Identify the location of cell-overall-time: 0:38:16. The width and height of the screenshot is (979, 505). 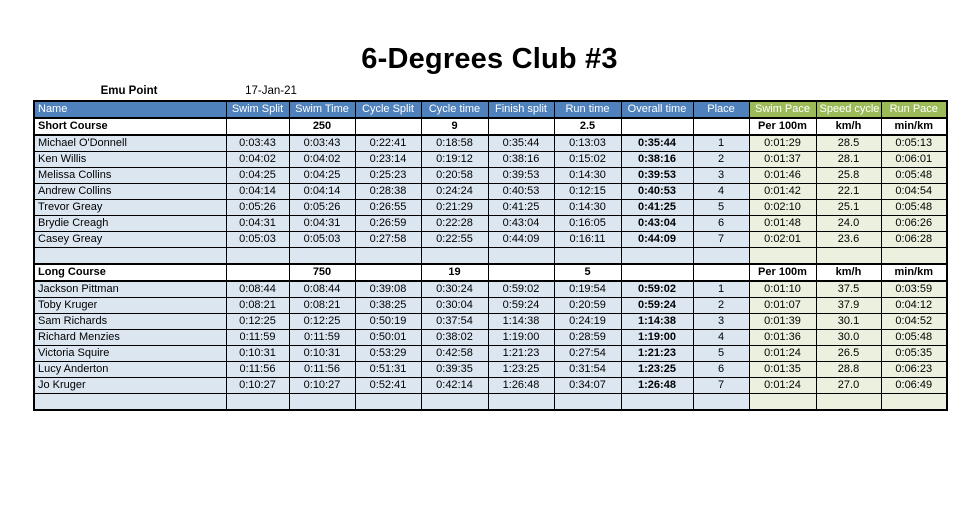
(657, 159).